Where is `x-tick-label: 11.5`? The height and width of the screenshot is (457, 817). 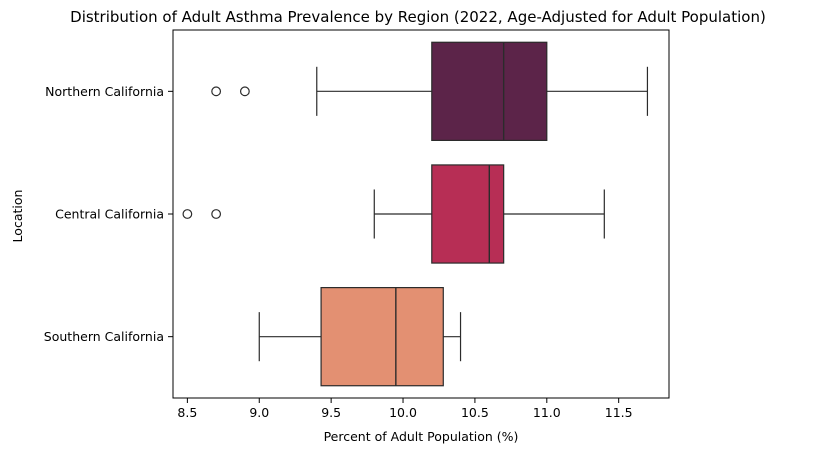 x-tick-label: 11.5 is located at coordinates (619, 412).